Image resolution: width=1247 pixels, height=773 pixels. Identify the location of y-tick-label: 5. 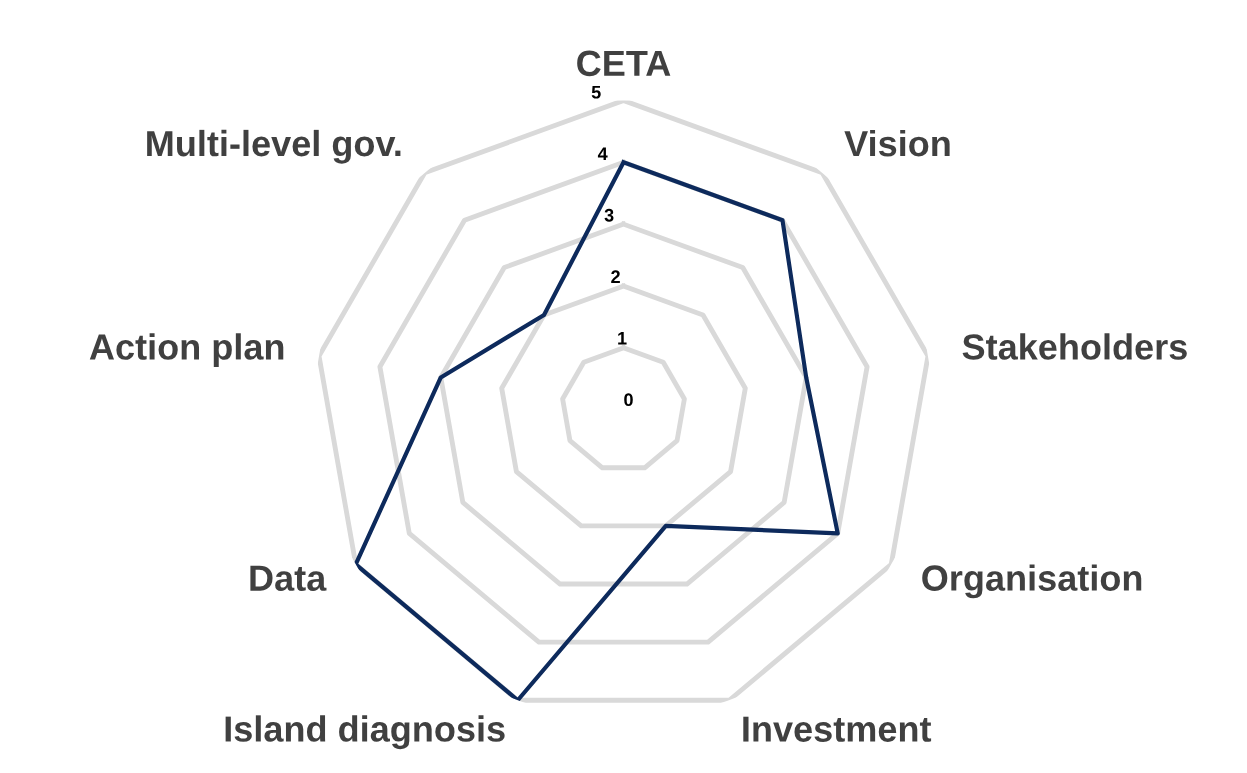
(596, 92).